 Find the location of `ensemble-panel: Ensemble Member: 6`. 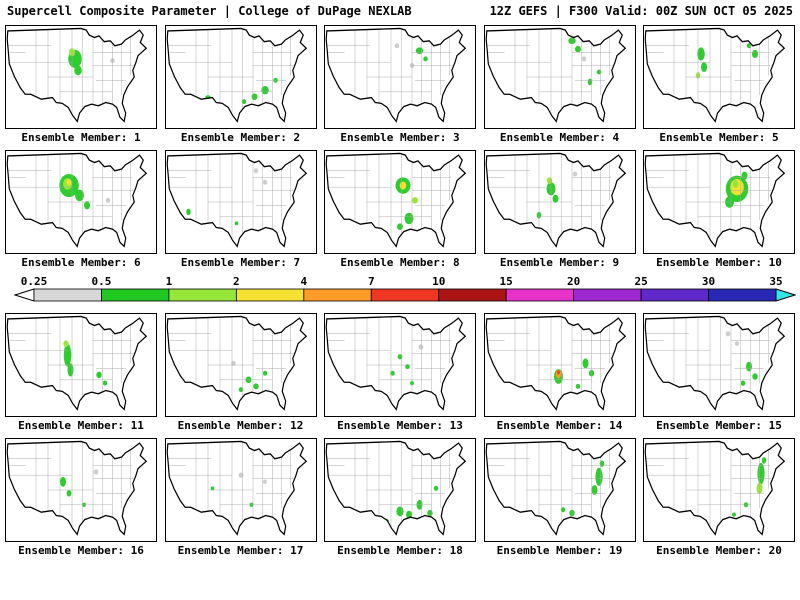

ensemble-panel: Ensemble Member: 6 is located at coordinates (81, 209).